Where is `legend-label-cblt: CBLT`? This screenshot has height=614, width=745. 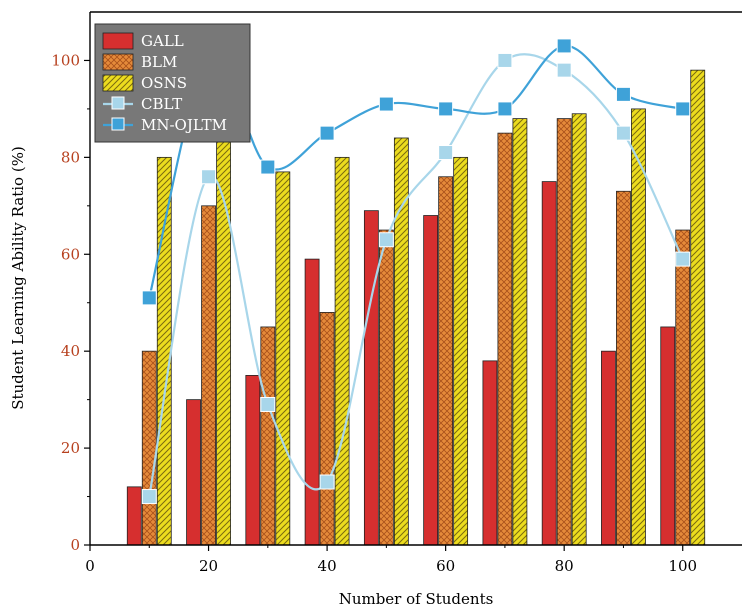 legend-label-cblt: CBLT is located at coordinates (161, 104).